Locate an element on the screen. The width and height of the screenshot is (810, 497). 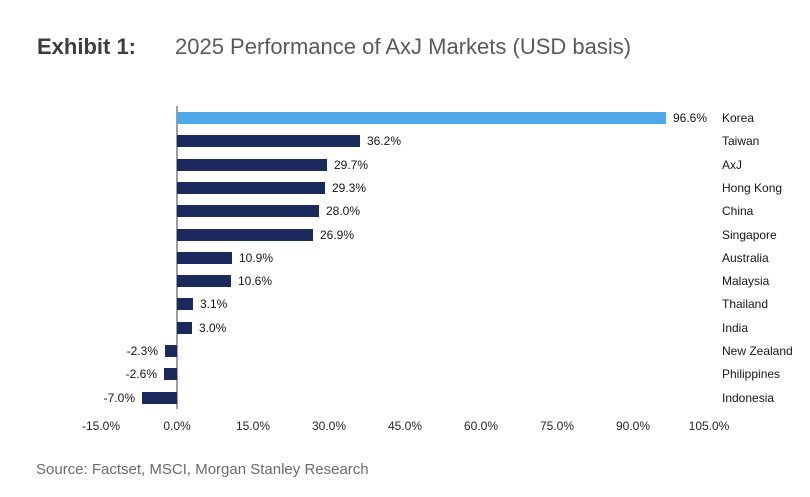
x-tick-label: 75.0% is located at coordinates (557, 426).